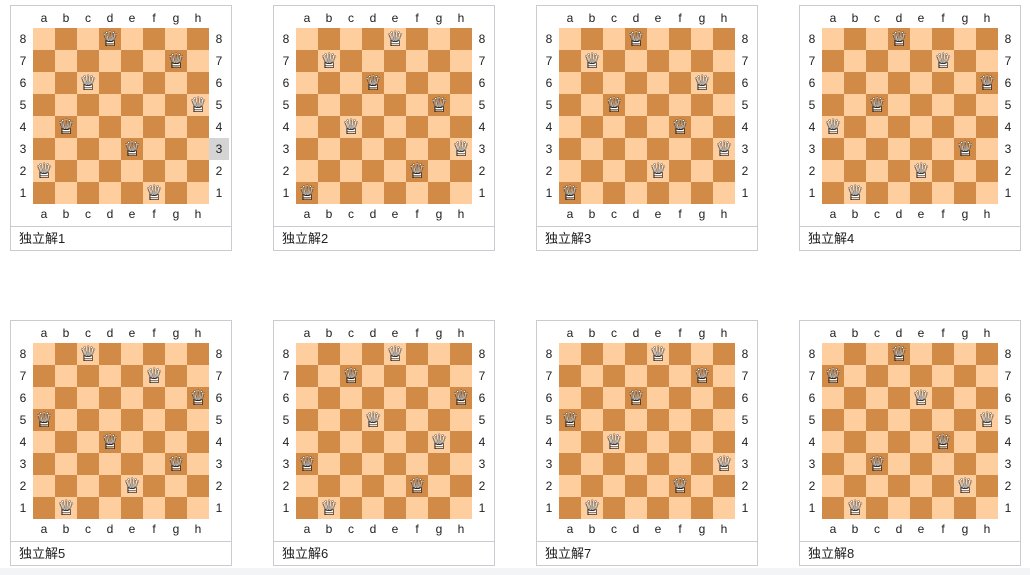 The height and width of the screenshot is (575, 1030). I want to click on rank-label-left: 7, so click(286, 61).